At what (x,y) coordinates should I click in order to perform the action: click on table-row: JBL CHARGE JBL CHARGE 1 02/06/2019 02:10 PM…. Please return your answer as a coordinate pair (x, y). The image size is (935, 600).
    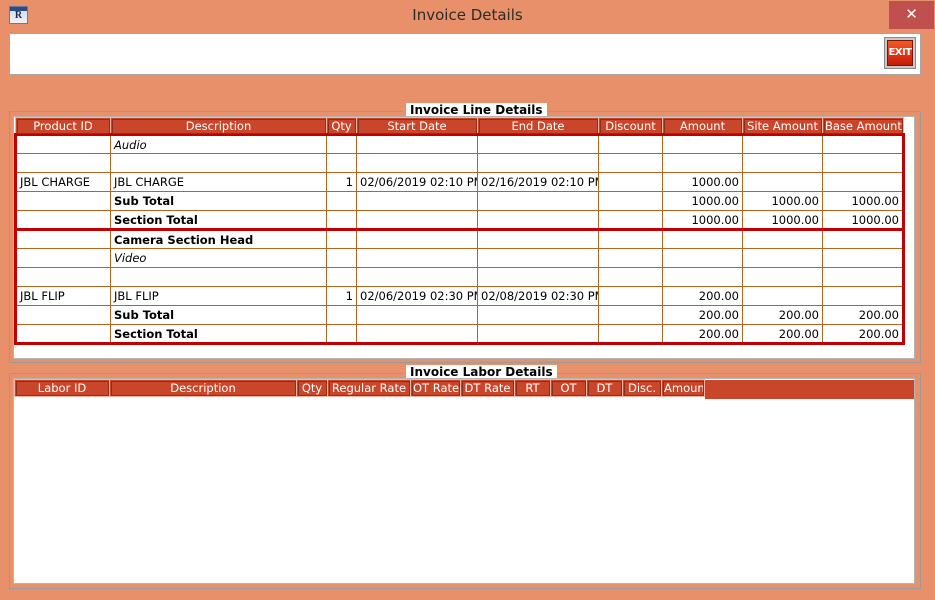
    Looking at the image, I should click on (459, 182).